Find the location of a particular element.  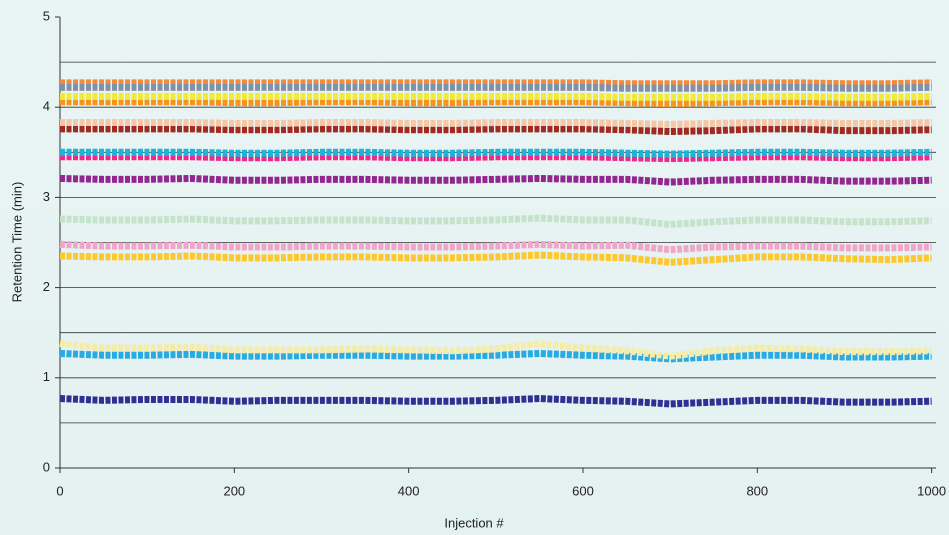

y-axis-label: Retention Time (min) is located at coordinates (16, 242).